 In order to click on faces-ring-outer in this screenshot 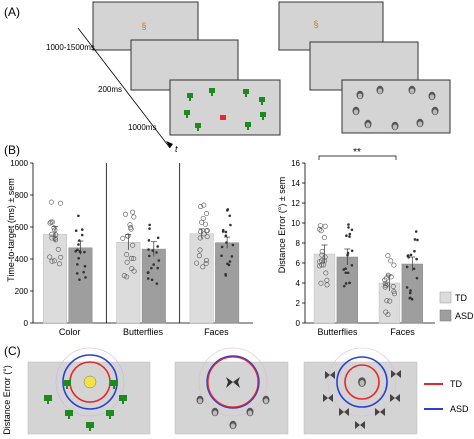, I will do `click(362, 382)`.